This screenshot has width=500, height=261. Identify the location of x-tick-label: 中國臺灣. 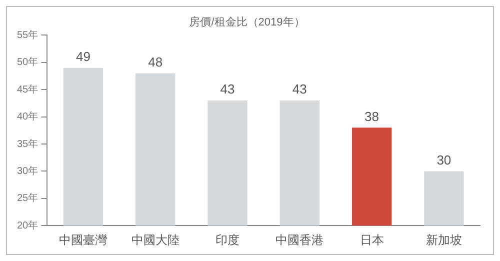
(83, 240).